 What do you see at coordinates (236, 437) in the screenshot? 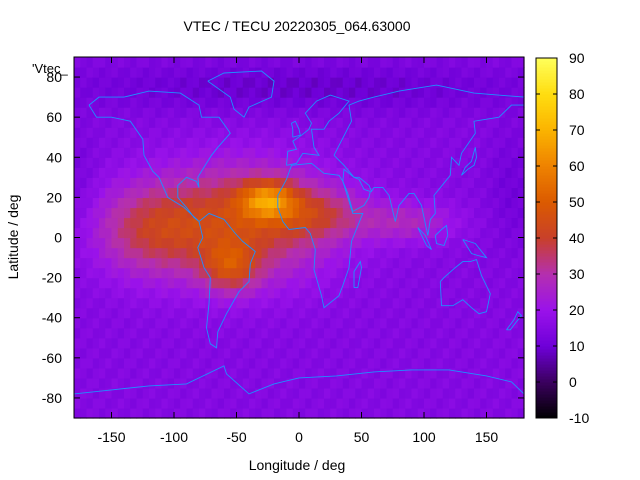
I see `x-tick-label: -50` at bounding box center [236, 437].